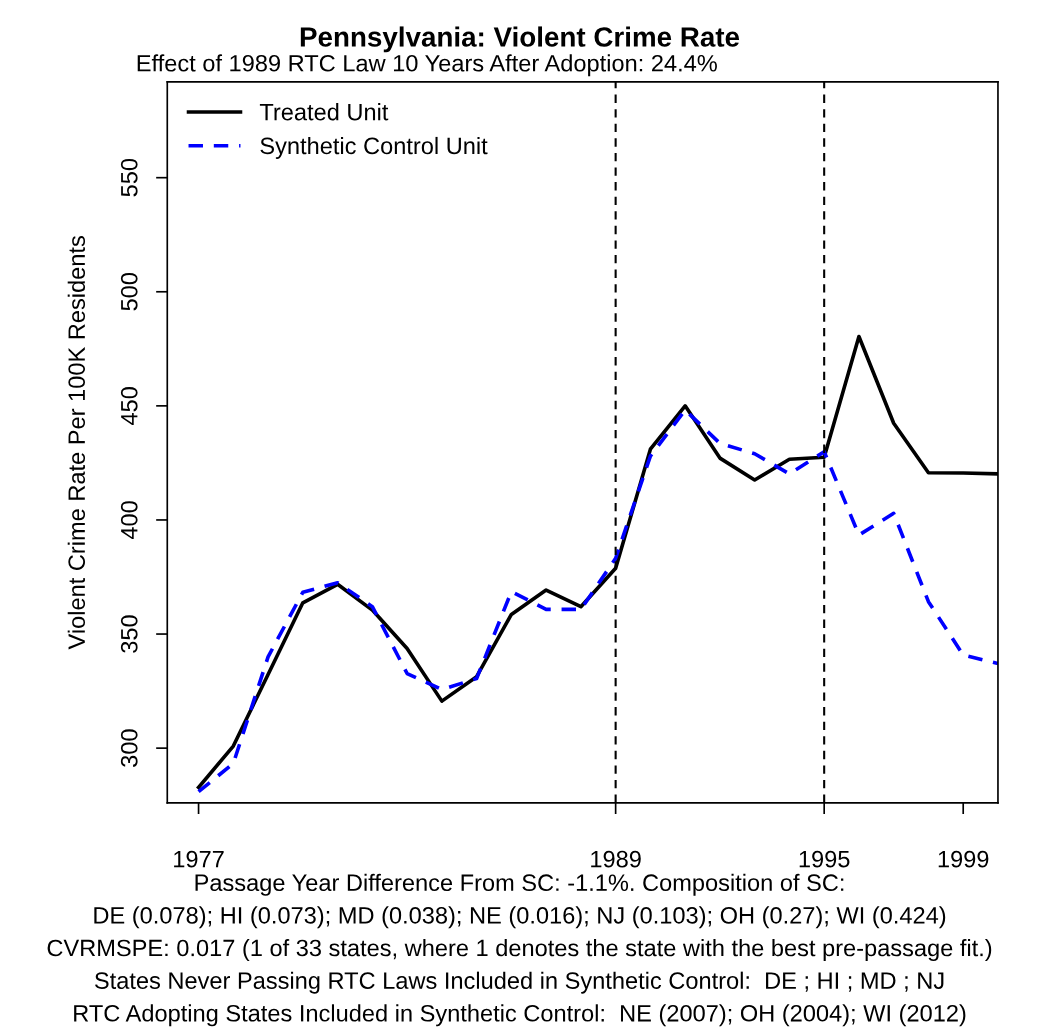 The image size is (1039, 1036). I want to click on y-tick-label: 550, so click(129, 177).